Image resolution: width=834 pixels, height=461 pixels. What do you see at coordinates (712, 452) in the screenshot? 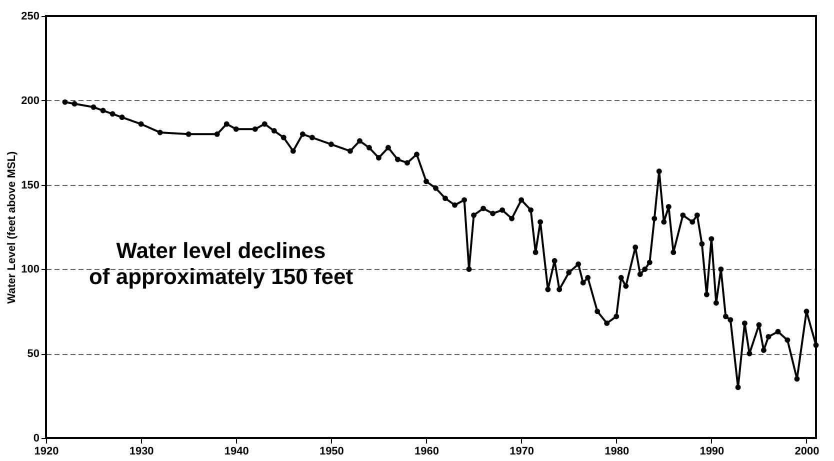
I see `x-tick-label: 1990` at bounding box center [712, 452].